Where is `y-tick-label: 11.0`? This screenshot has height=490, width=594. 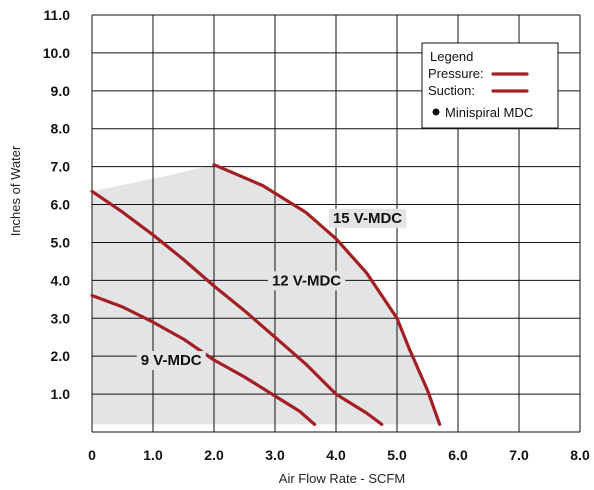
y-tick-label: 11.0 is located at coordinates (57, 15).